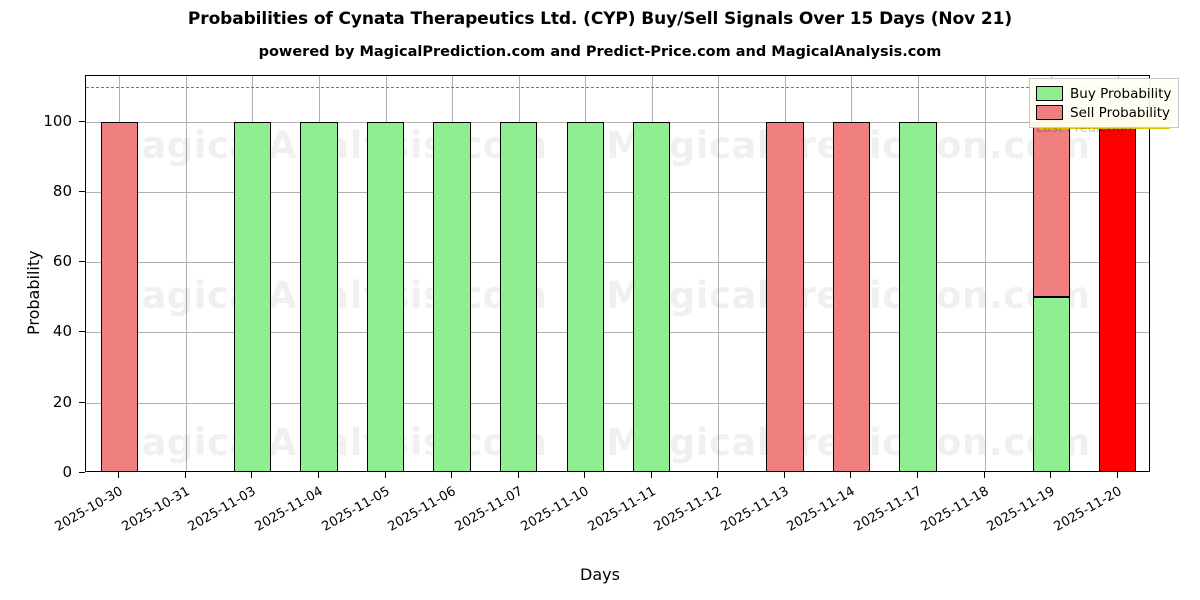 Image resolution: width=1200 pixels, height=600 pixels. What do you see at coordinates (62, 401) in the screenshot?
I see `y-axis-label: 20` at bounding box center [62, 401].